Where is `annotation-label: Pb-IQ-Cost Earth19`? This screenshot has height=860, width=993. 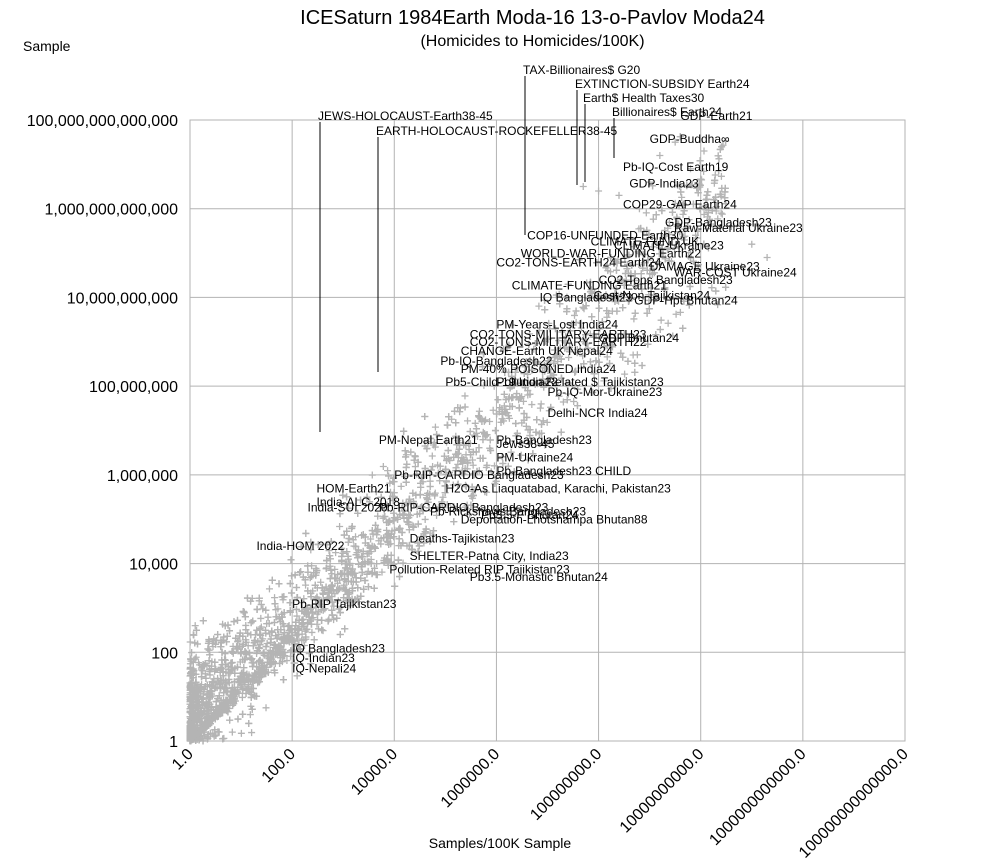
annotation-label: Pb-IQ-Cost Earth19 is located at coordinates (676, 167).